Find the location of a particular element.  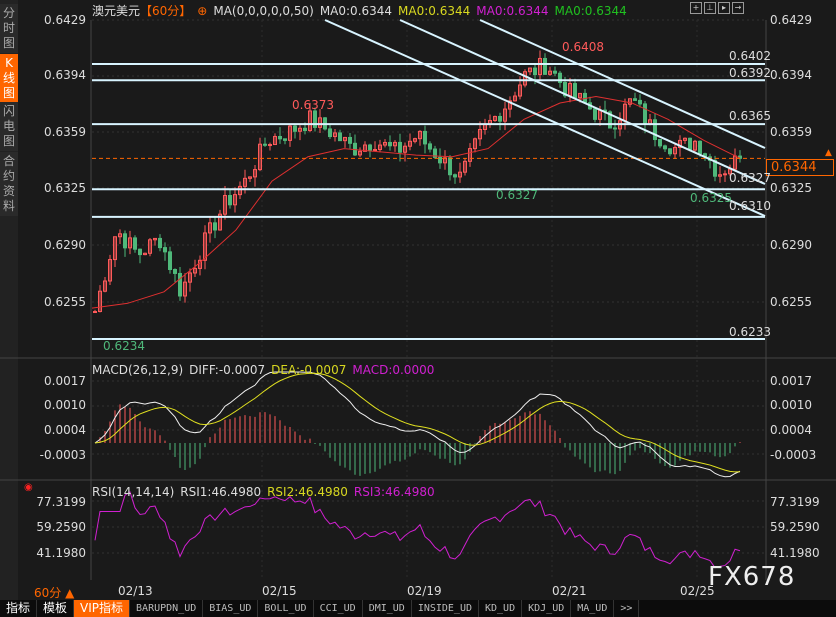

price-tick: 0.6290 is located at coordinates (65, 245).